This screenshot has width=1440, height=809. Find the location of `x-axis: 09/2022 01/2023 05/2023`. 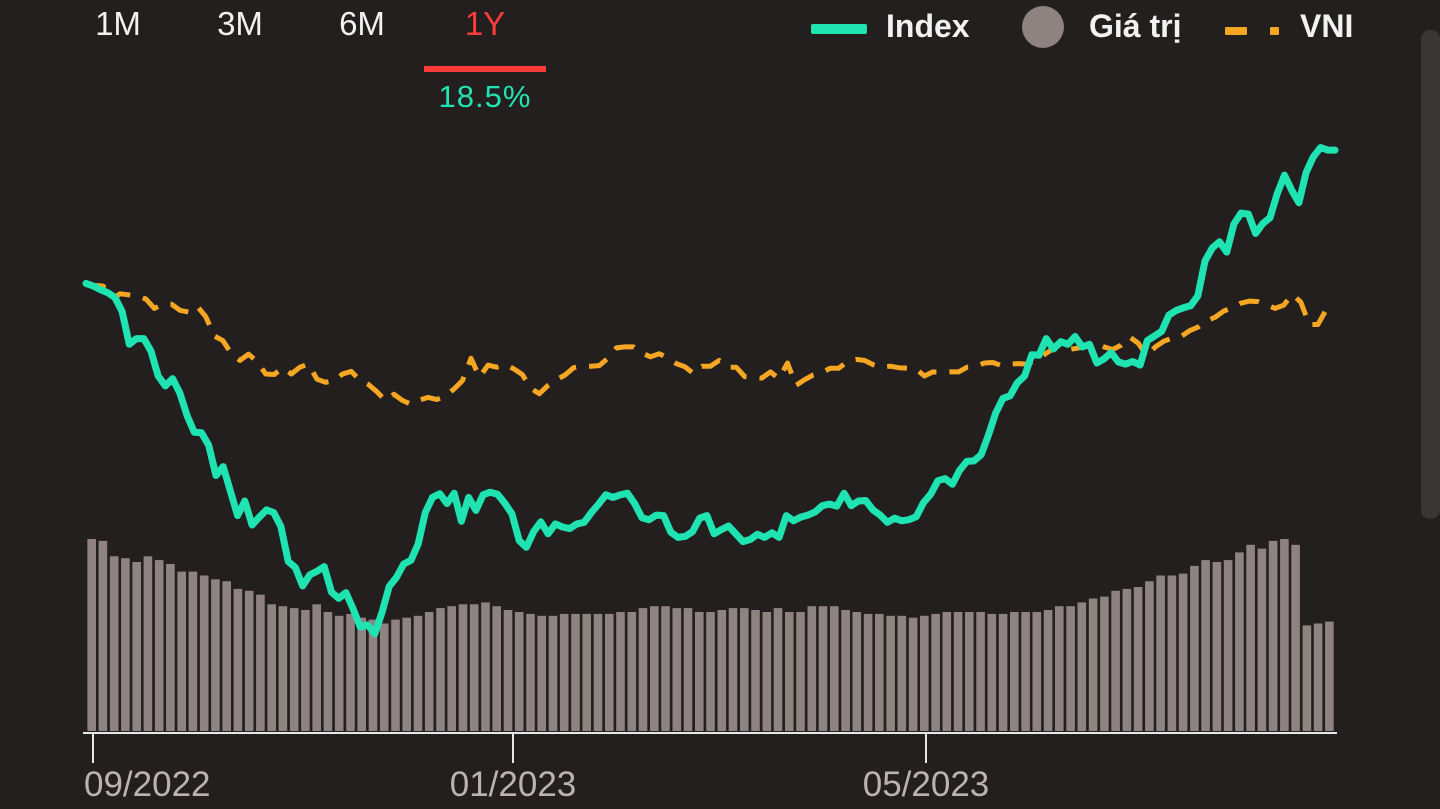

x-axis: 09/2022 01/2023 05/2023 is located at coordinates (710, 768).